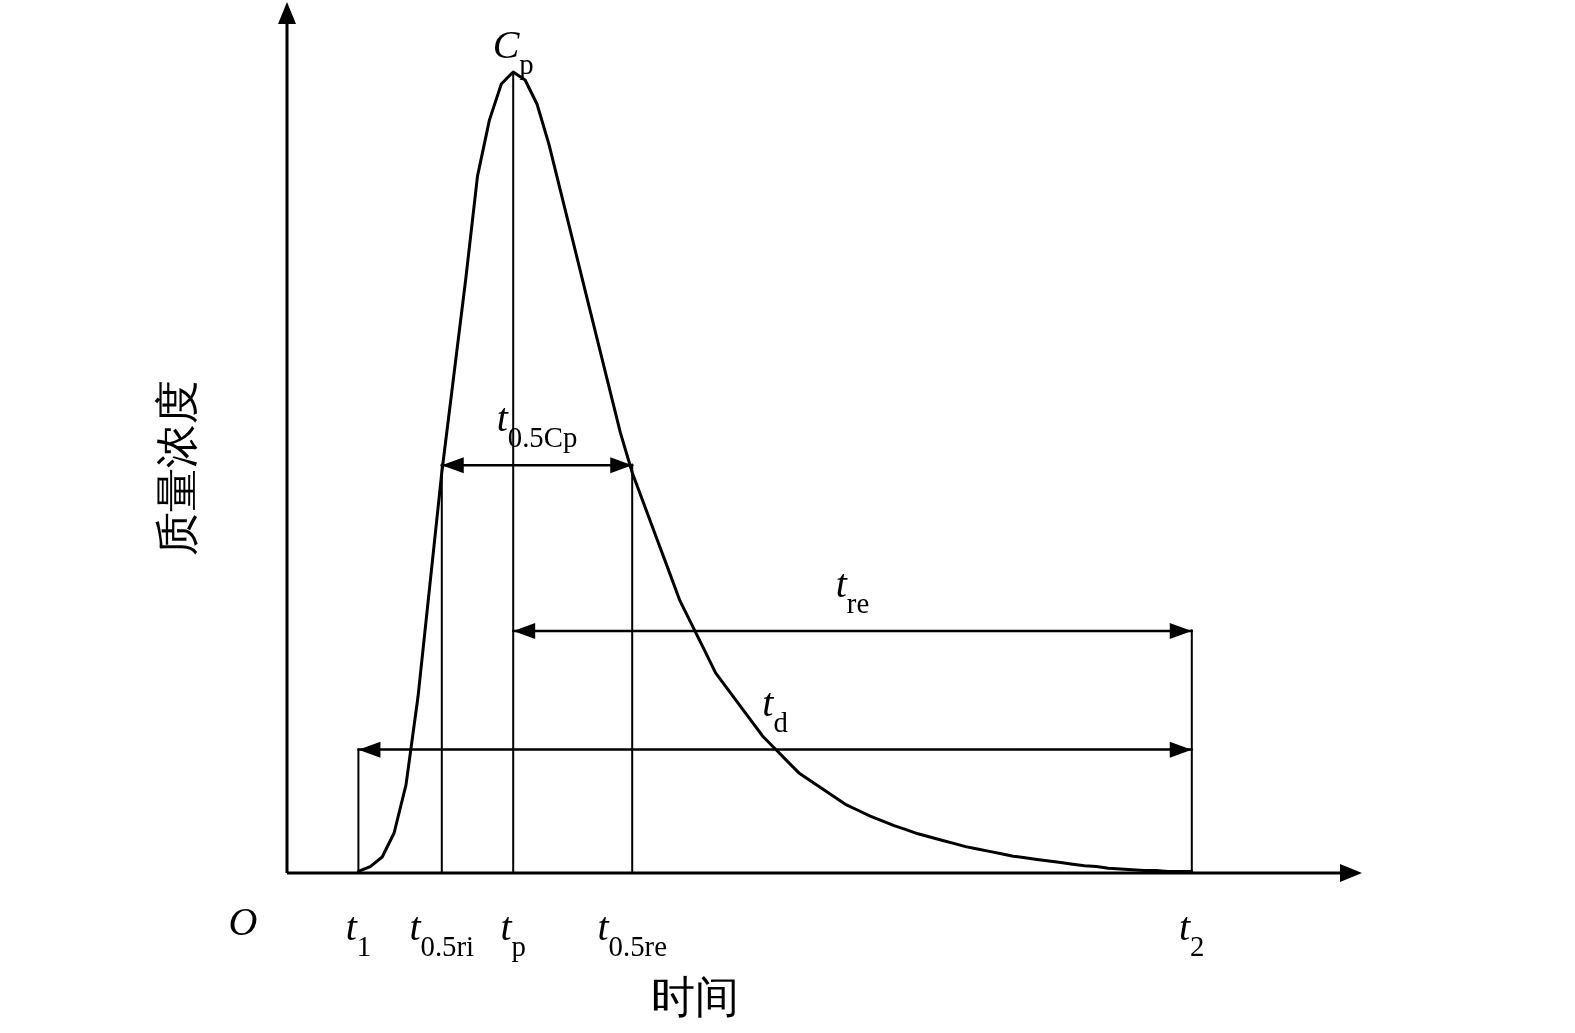  I want to click on annotation: t$_{re}$, so click(852, 590).